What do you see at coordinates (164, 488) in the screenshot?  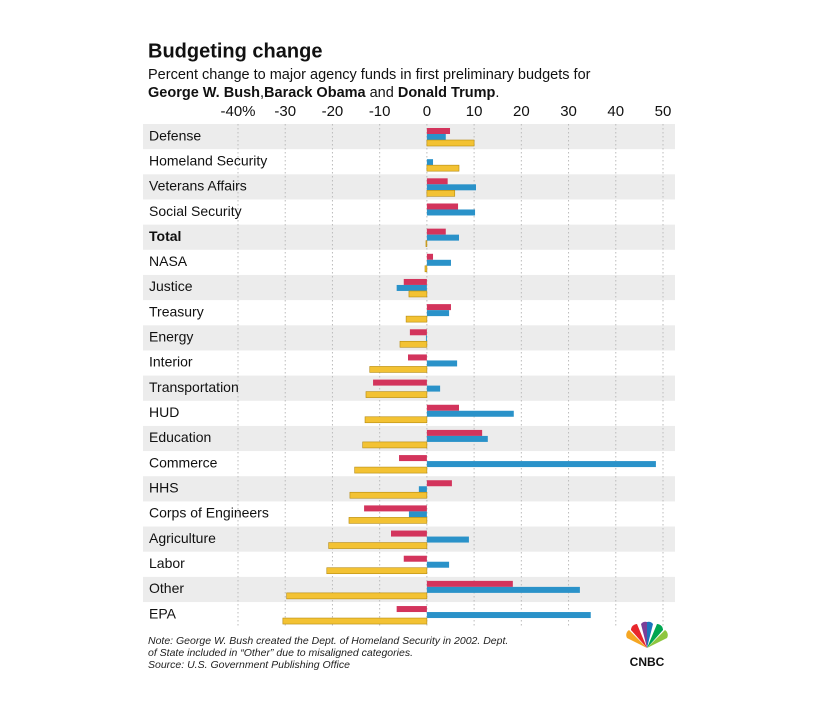 I see `category-label: HHS` at bounding box center [164, 488].